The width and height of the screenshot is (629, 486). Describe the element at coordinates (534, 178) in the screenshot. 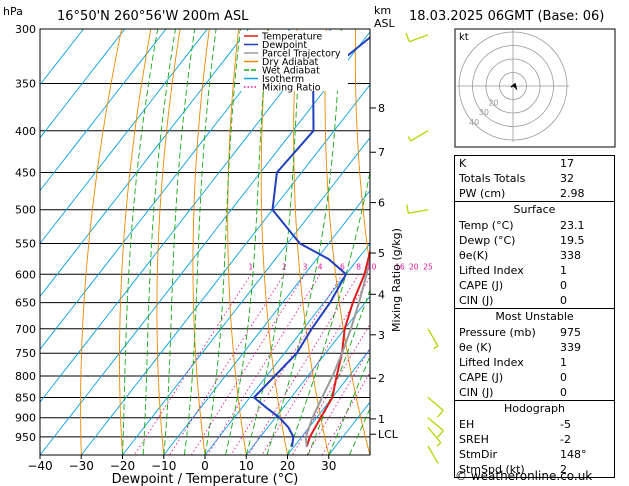

I see `index-row-totals: Totals Totals 32` at that location.